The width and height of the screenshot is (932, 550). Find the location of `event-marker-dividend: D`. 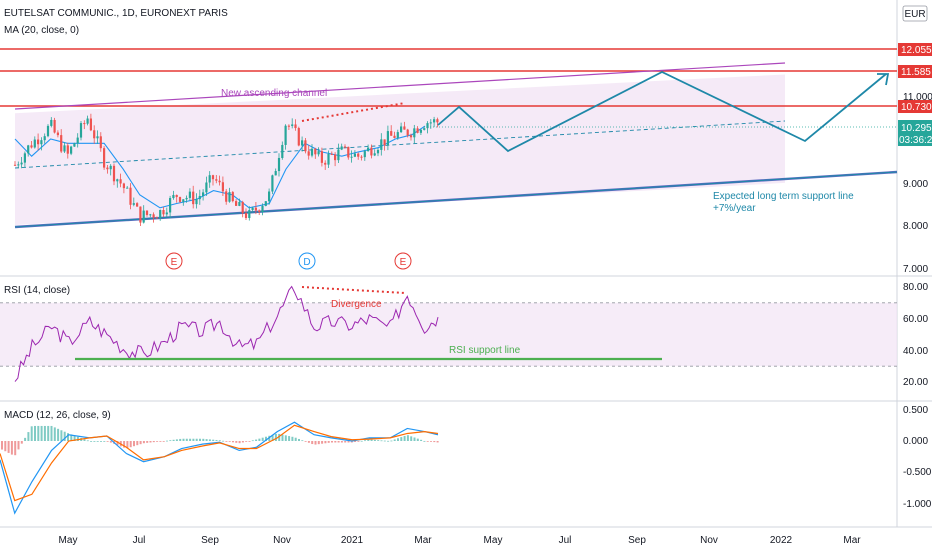

event-marker-dividend: D is located at coordinates (307, 261).